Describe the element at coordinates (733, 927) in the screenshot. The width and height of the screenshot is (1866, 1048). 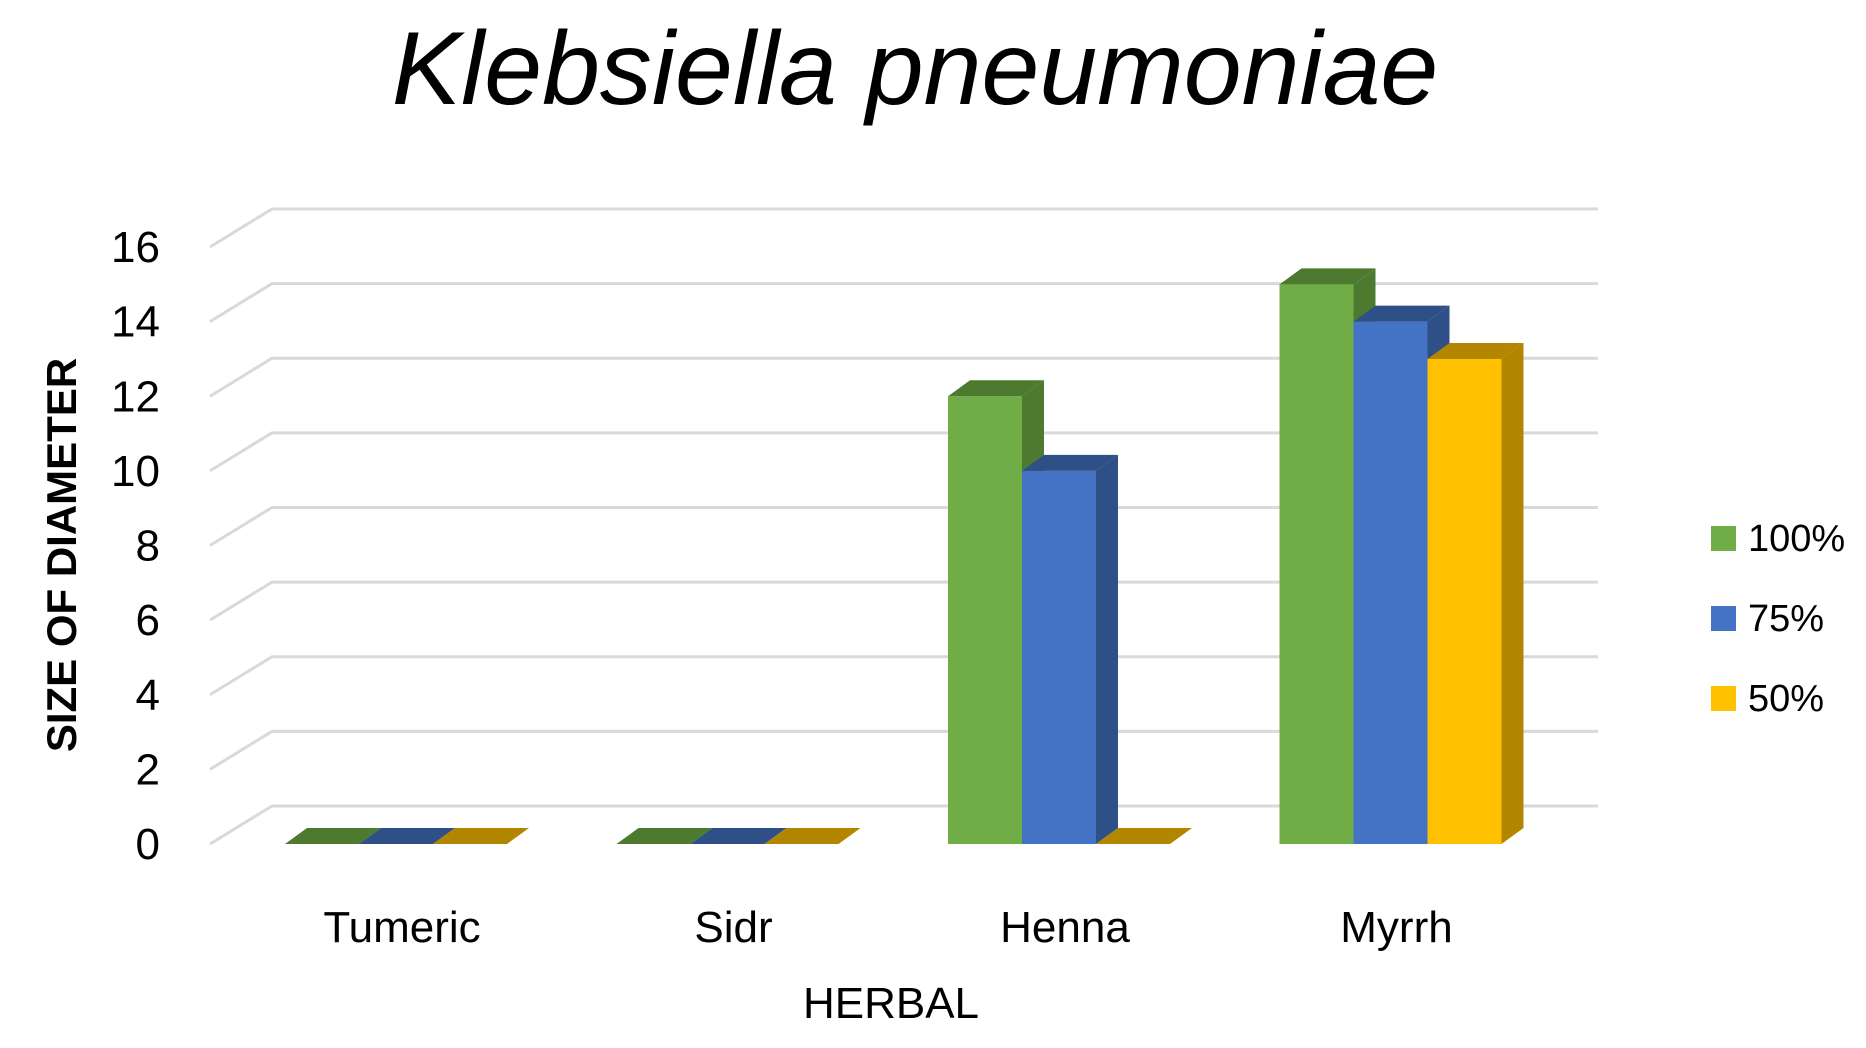
I see `x-tick-label: Sidr` at that location.